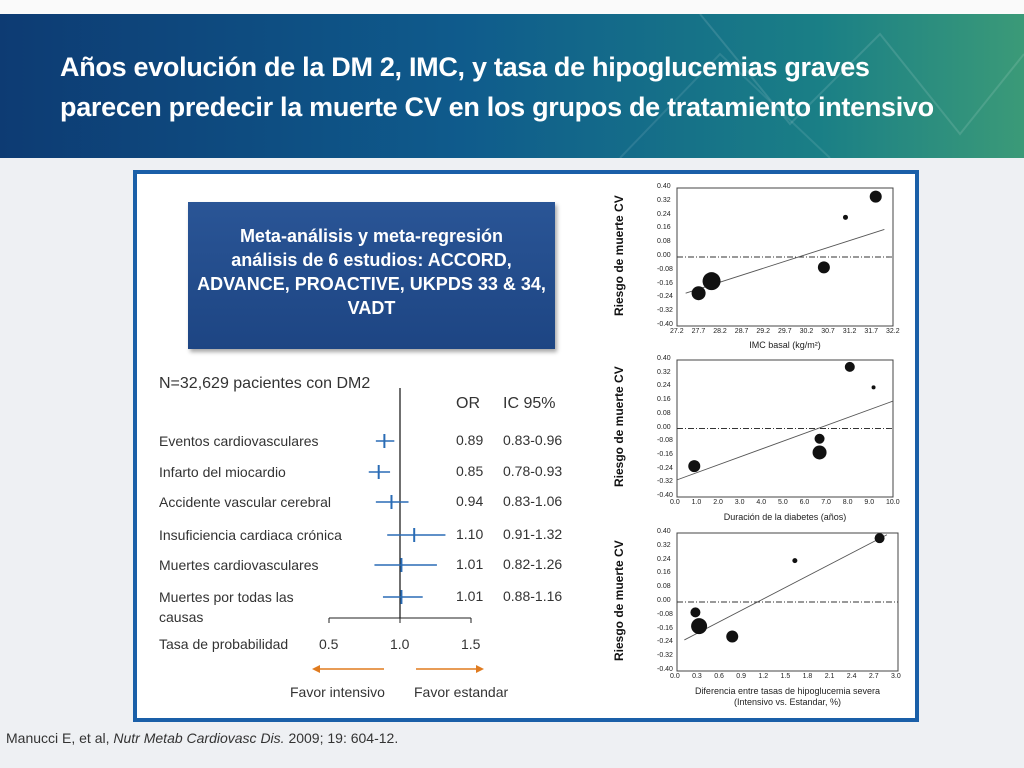 The image size is (1024, 768). Describe the element at coordinates (741, 676) in the screenshot. I see `scatter-x-tick: 0.9` at that location.